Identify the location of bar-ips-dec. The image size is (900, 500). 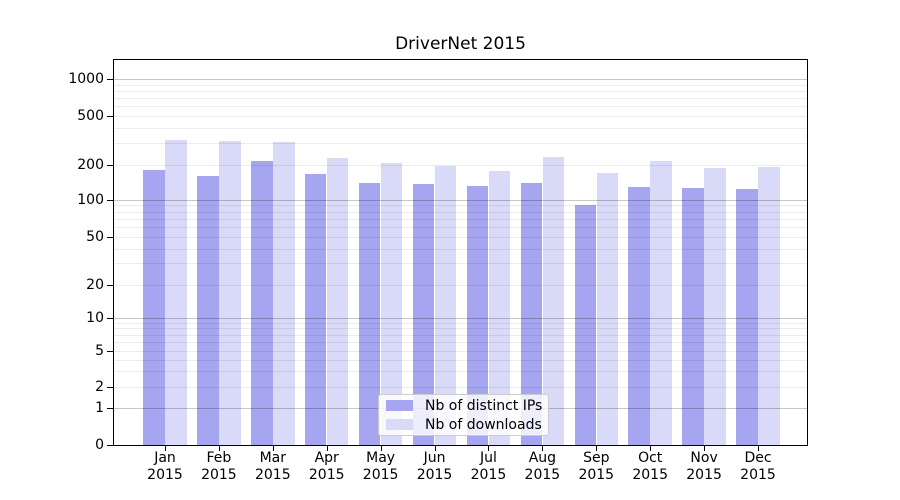
(747, 317).